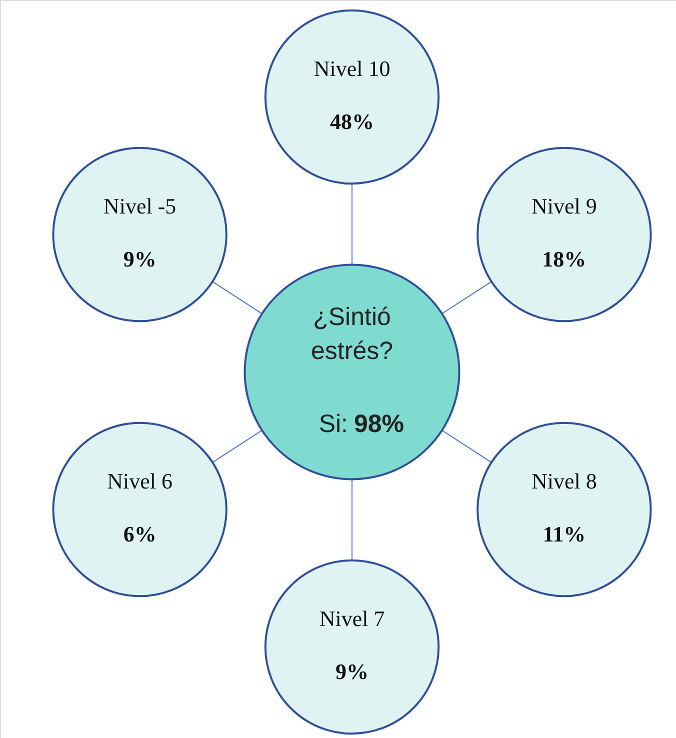  I want to click on category-label: Nivel 9, so click(564, 206).